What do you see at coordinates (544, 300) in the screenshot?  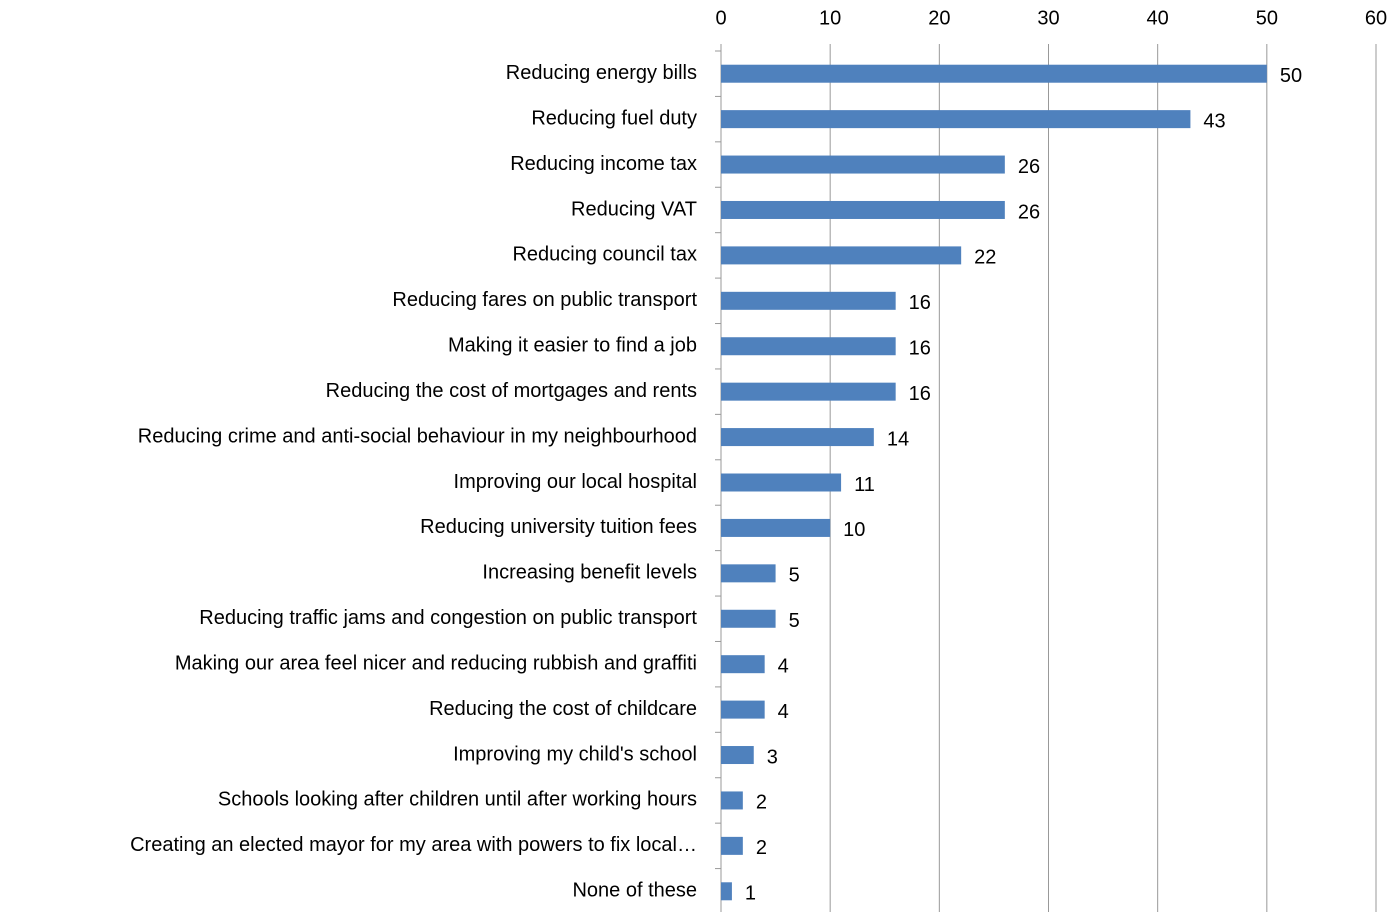 I see `y-tick-label: Reducing fares on public transport` at bounding box center [544, 300].